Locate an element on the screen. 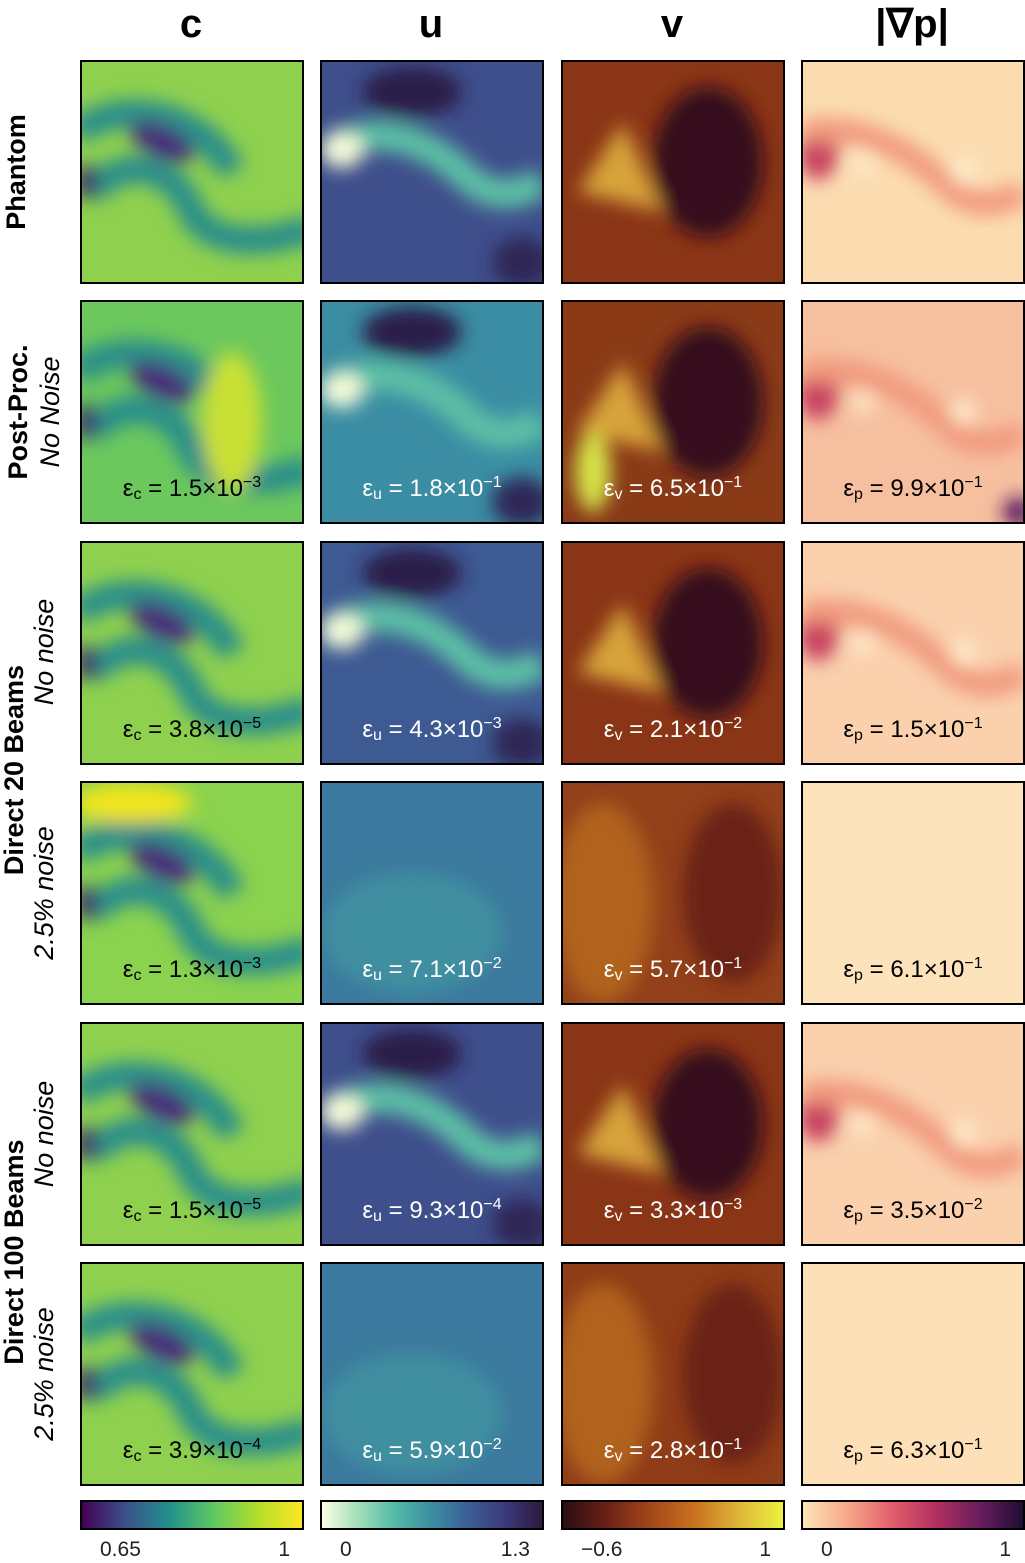 The image size is (1025, 1563). field-panel-u: εu = 9.3×10−4 is located at coordinates (432, 1134).